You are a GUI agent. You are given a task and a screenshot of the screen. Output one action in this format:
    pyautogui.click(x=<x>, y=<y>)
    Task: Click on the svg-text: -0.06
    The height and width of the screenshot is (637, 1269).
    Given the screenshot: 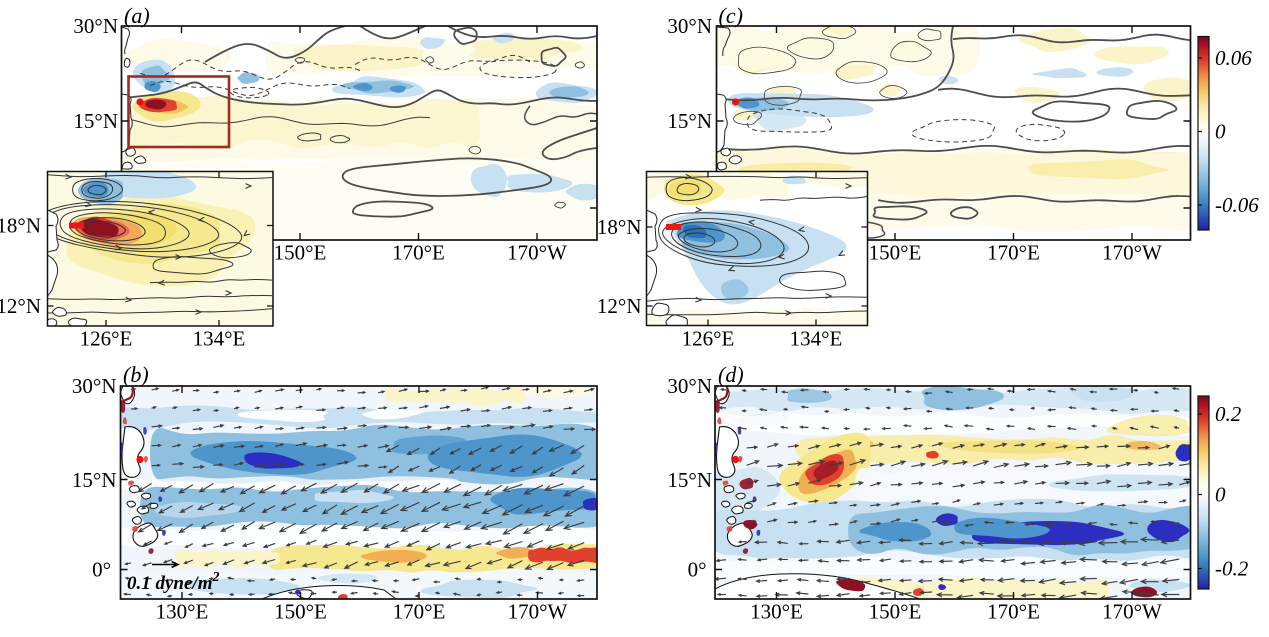 What is the action you would take?
    pyautogui.click(x=1237, y=205)
    